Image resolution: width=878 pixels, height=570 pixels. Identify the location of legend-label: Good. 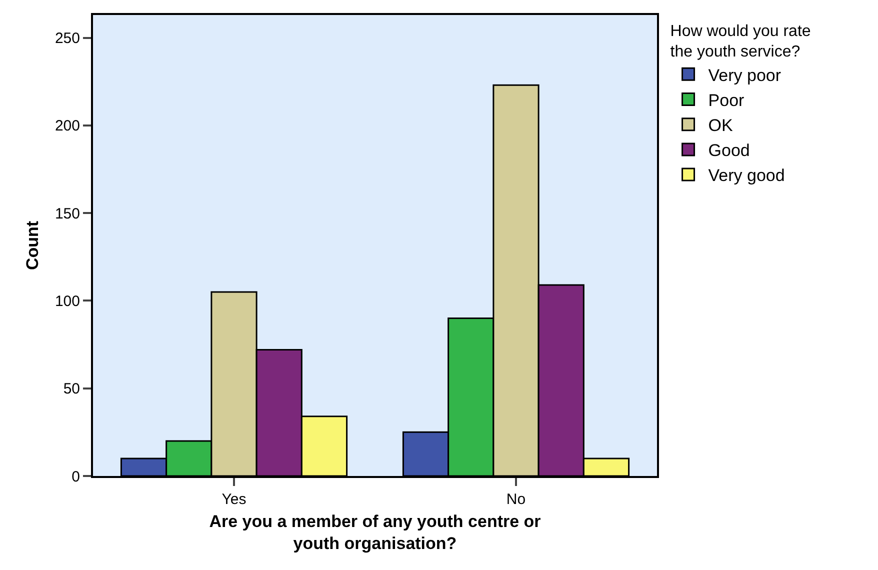
(729, 150).